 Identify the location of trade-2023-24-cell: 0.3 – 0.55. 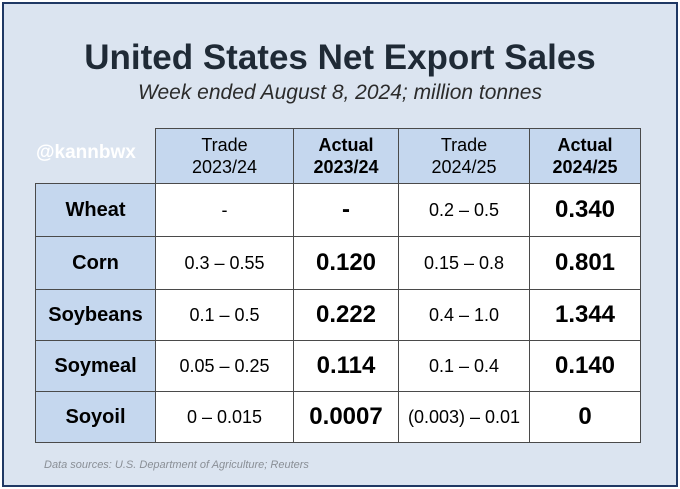
(224, 263).